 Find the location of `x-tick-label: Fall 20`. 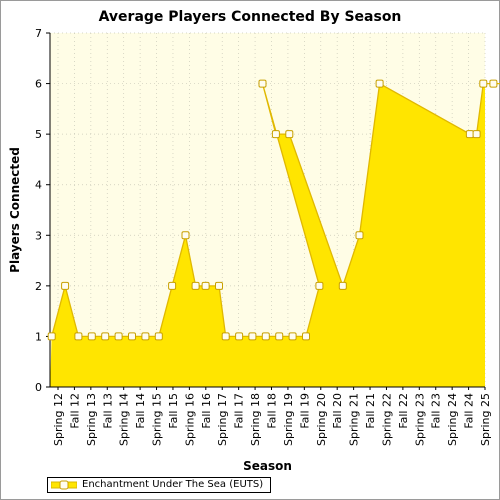

x-tick-label: Fall 20 is located at coordinates (337, 411).